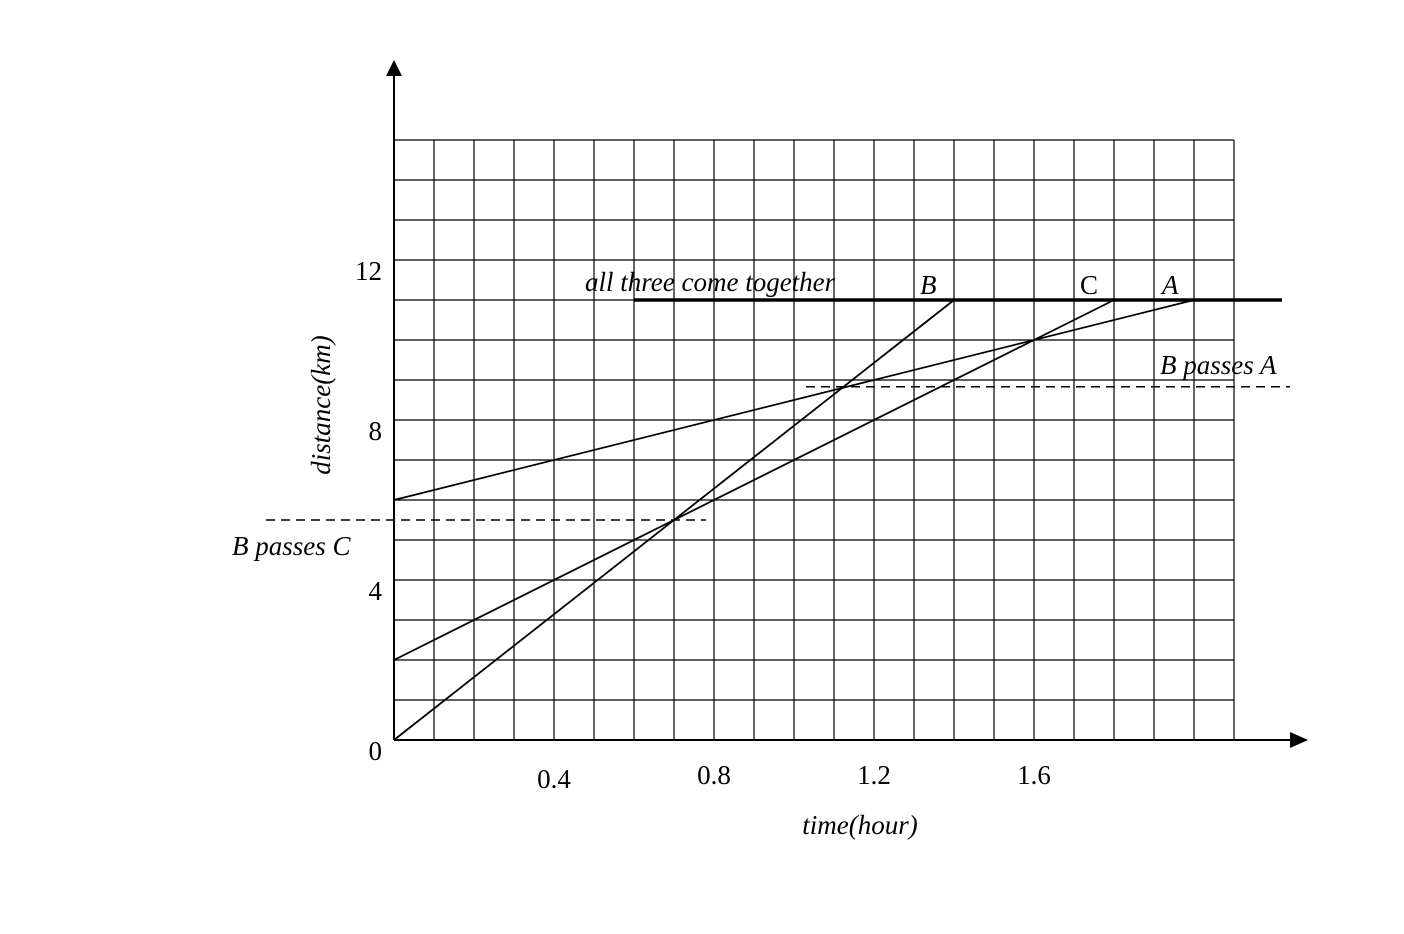 This screenshot has height=934, width=1404. Describe the element at coordinates (710, 282) in the screenshot. I see `label-all-three-come-together: all three come together` at that location.